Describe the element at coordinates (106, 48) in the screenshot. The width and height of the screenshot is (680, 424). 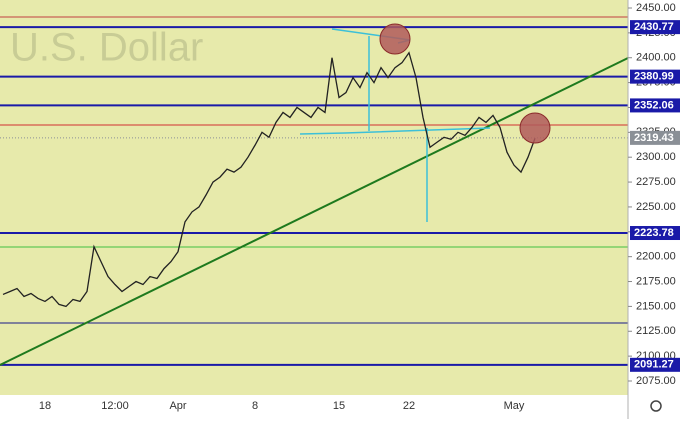
I see `watermark: U.S. Dollar` at that location.